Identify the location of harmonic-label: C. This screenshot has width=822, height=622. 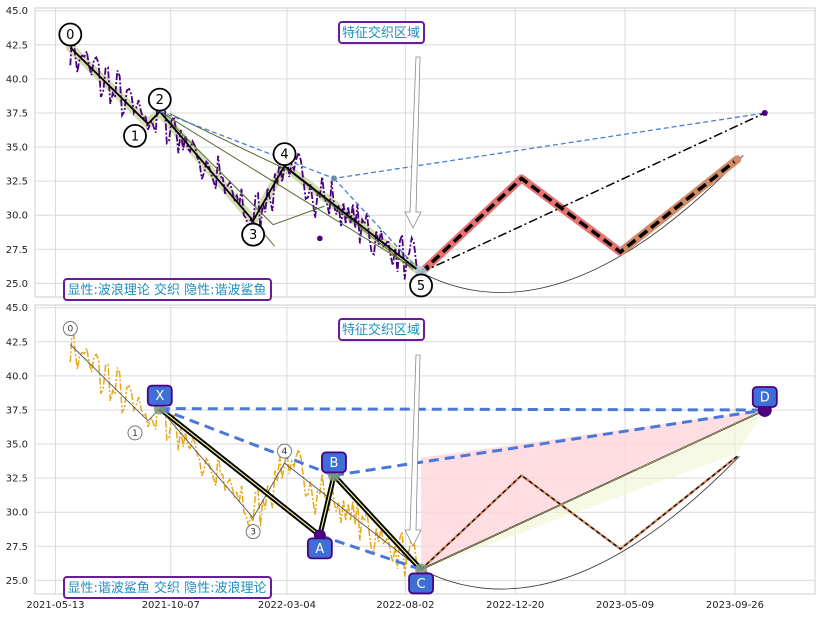
(421, 584).